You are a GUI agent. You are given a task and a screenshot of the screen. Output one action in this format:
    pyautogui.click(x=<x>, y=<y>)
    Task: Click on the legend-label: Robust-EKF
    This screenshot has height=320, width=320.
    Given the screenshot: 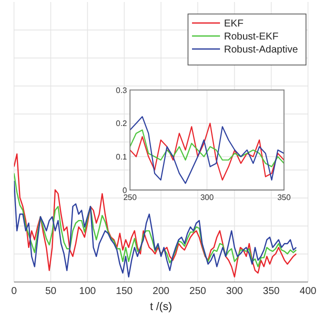 What is the action you would take?
    pyautogui.click(x=251, y=37)
    